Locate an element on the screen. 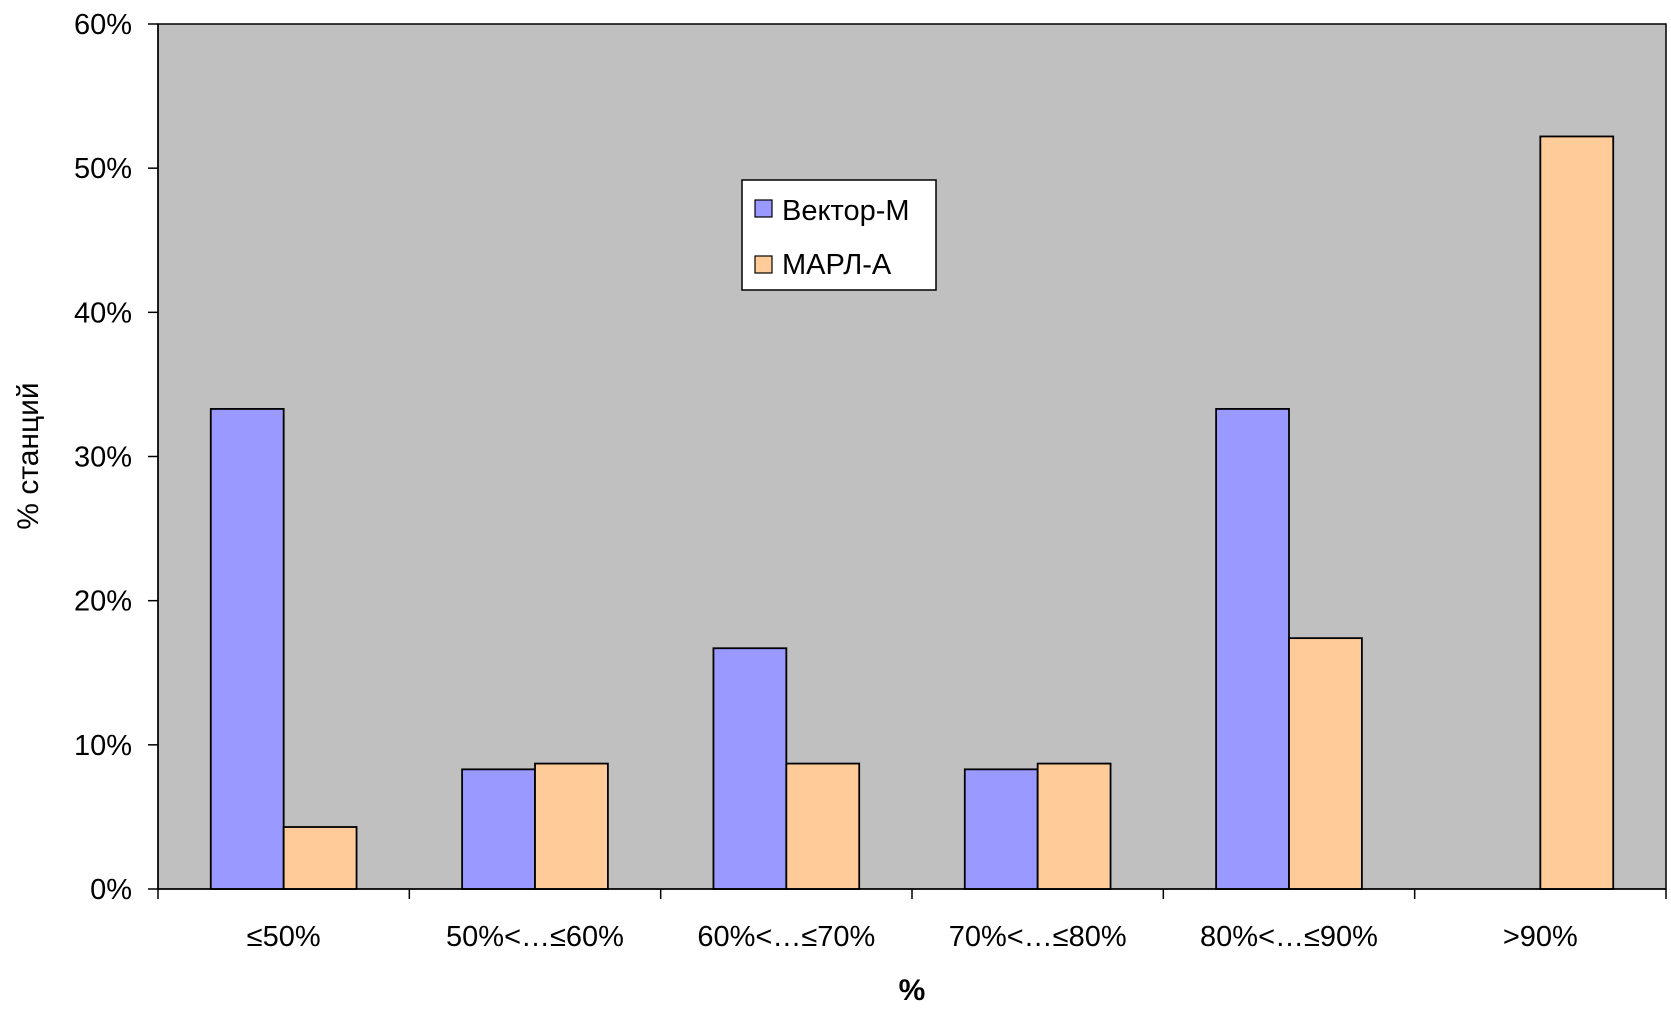 Image resolution: width=1671 pixels, height=1014 pixels. legend-box is located at coordinates (839, 235).